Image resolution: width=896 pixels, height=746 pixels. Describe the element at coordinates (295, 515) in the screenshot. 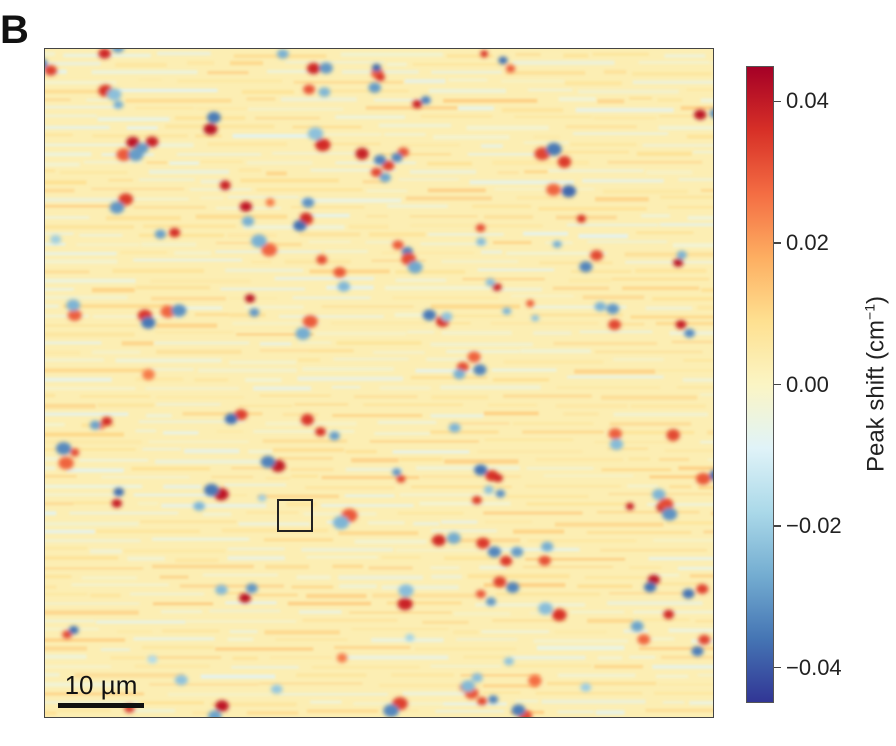

I see `inset-marker-box` at that location.